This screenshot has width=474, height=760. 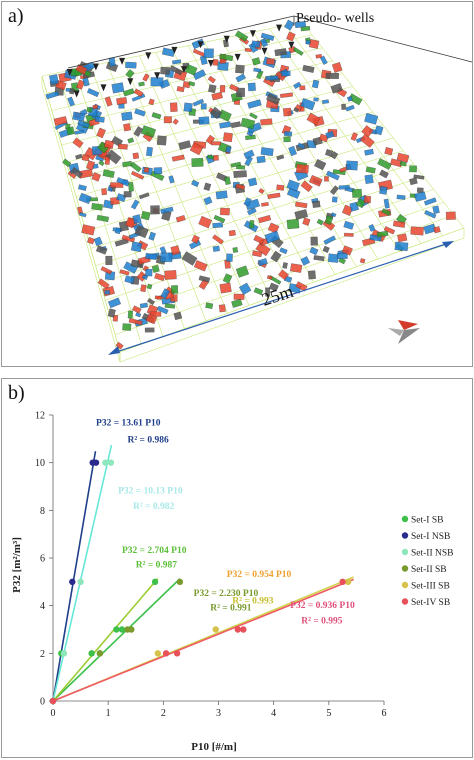 What do you see at coordinates (105, 640) in the screenshot?
I see `fit-line-set-ii-sb` at bounding box center [105, 640].